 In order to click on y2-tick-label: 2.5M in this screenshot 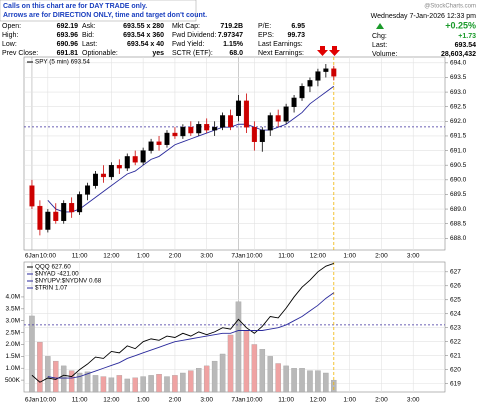, I will do `click(13, 332)`.